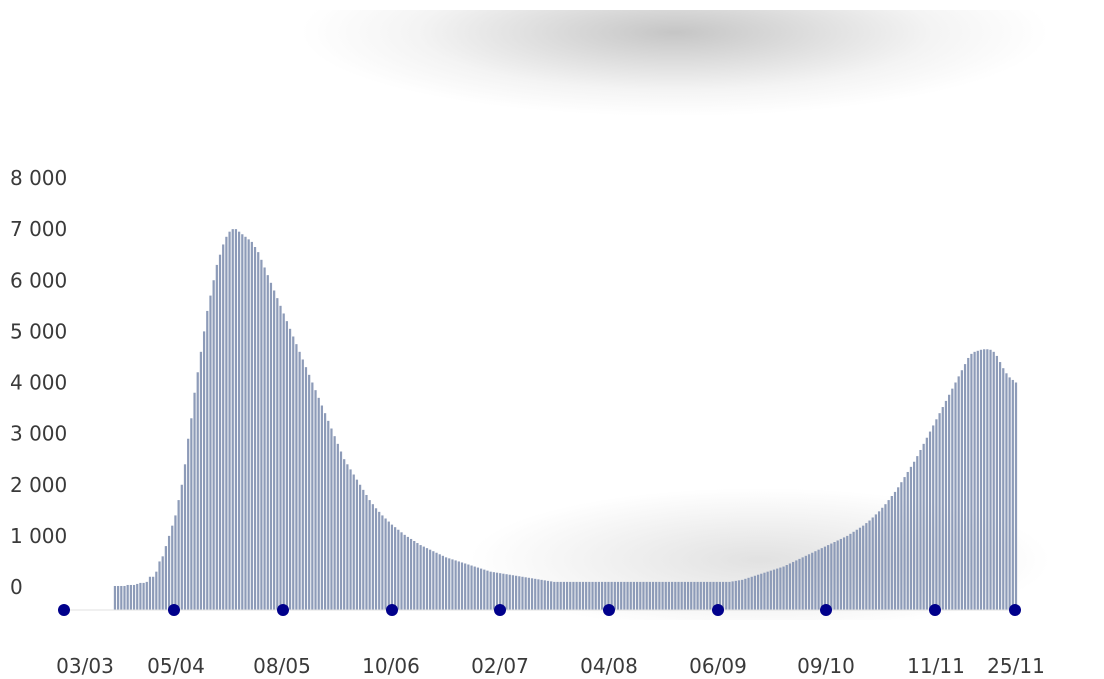 The height and width of the screenshot is (679, 1104). What do you see at coordinates (85, 666) in the screenshot?
I see `x-tick-label: 03/03` at bounding box center [85, 666].